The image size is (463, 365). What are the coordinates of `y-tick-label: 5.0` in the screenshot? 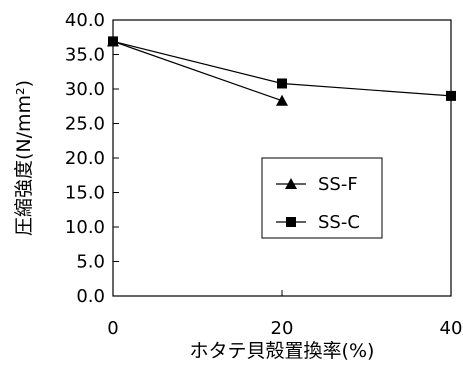 It's located at (90, 262).